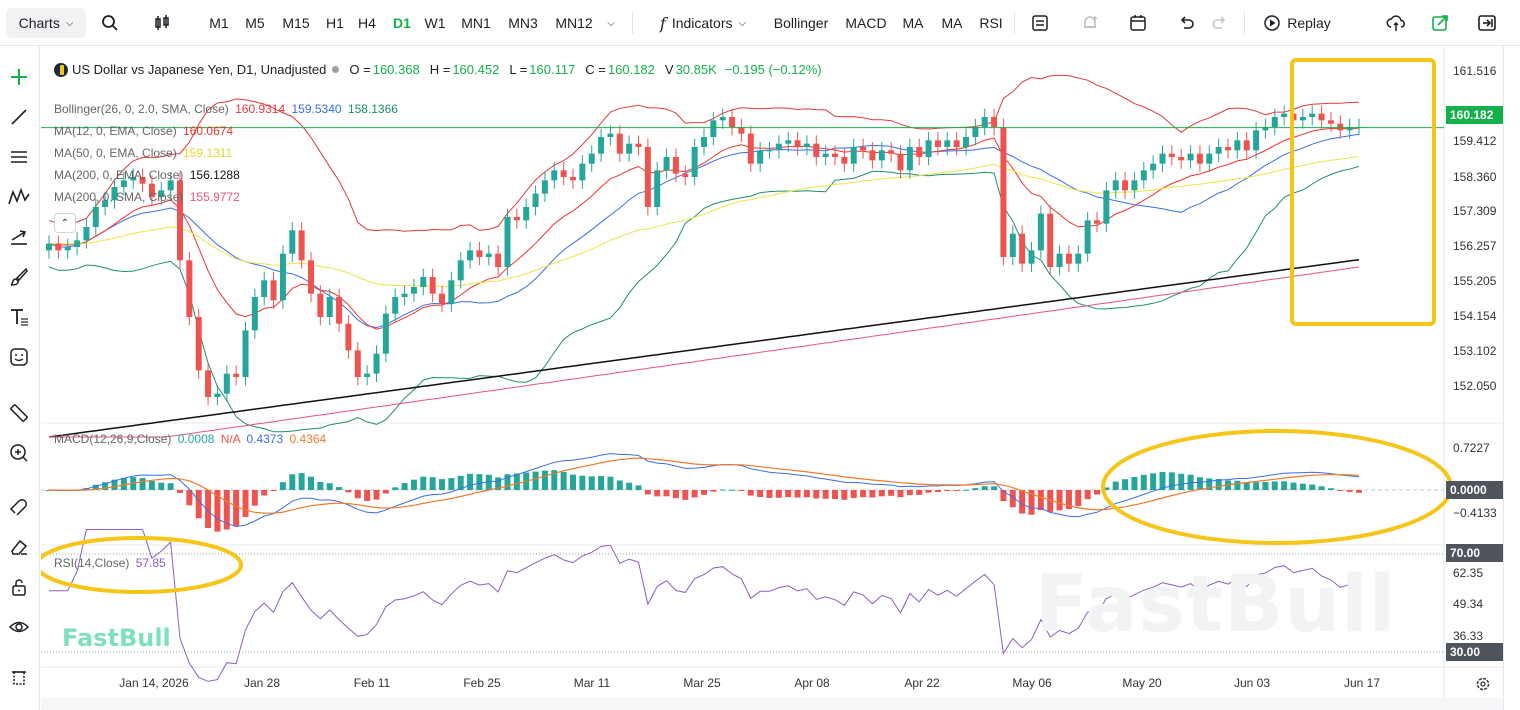  What do you see at coordinates (19, 547) in the screenshot?
I see `eraser-icon` at bounding box center [19, 547].